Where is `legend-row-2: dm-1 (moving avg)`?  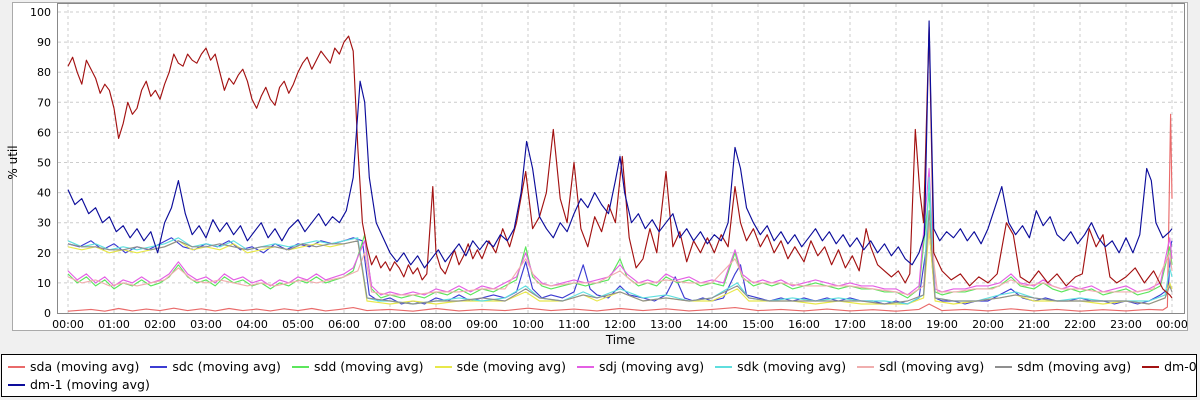
legend-row-2: dm-1 (moving avg) is located at coordinates (599, 385).